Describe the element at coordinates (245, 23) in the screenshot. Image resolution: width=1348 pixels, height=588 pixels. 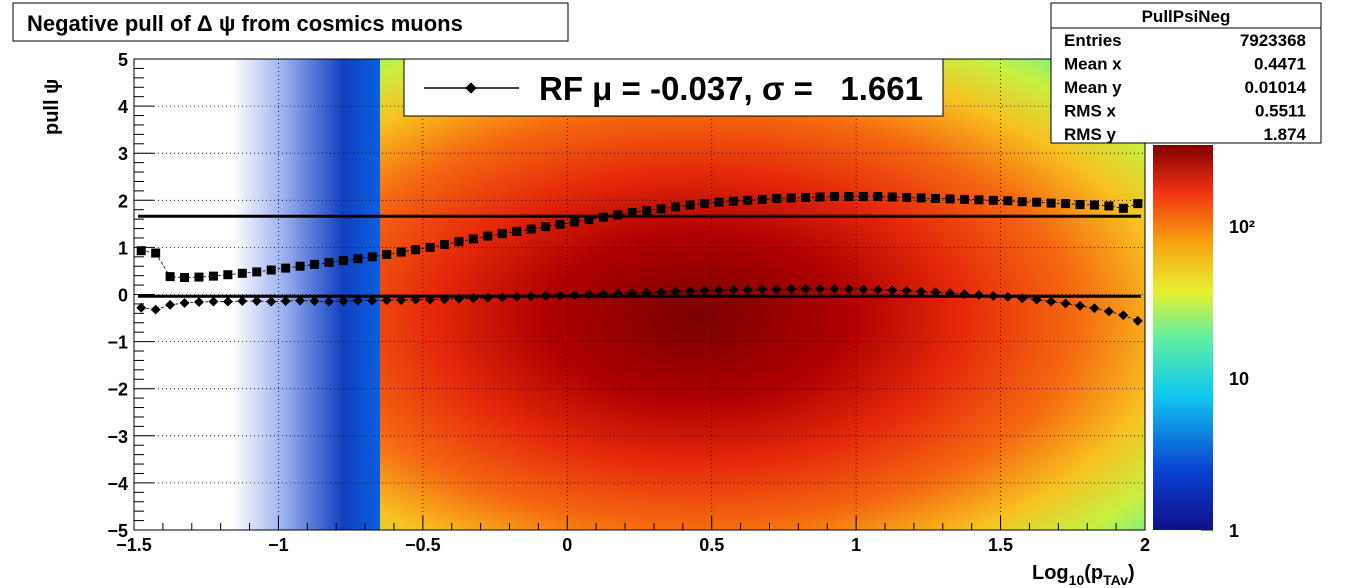
I see `chart-title: Negative pull of Δ ψ from cosmics muons` at that location.